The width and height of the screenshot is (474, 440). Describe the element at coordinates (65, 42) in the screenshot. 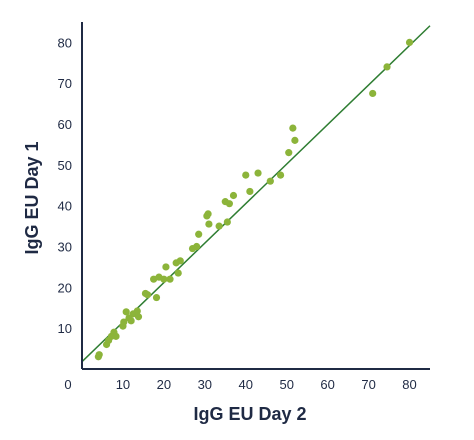

I see `y-tick-label: 80` at that location.